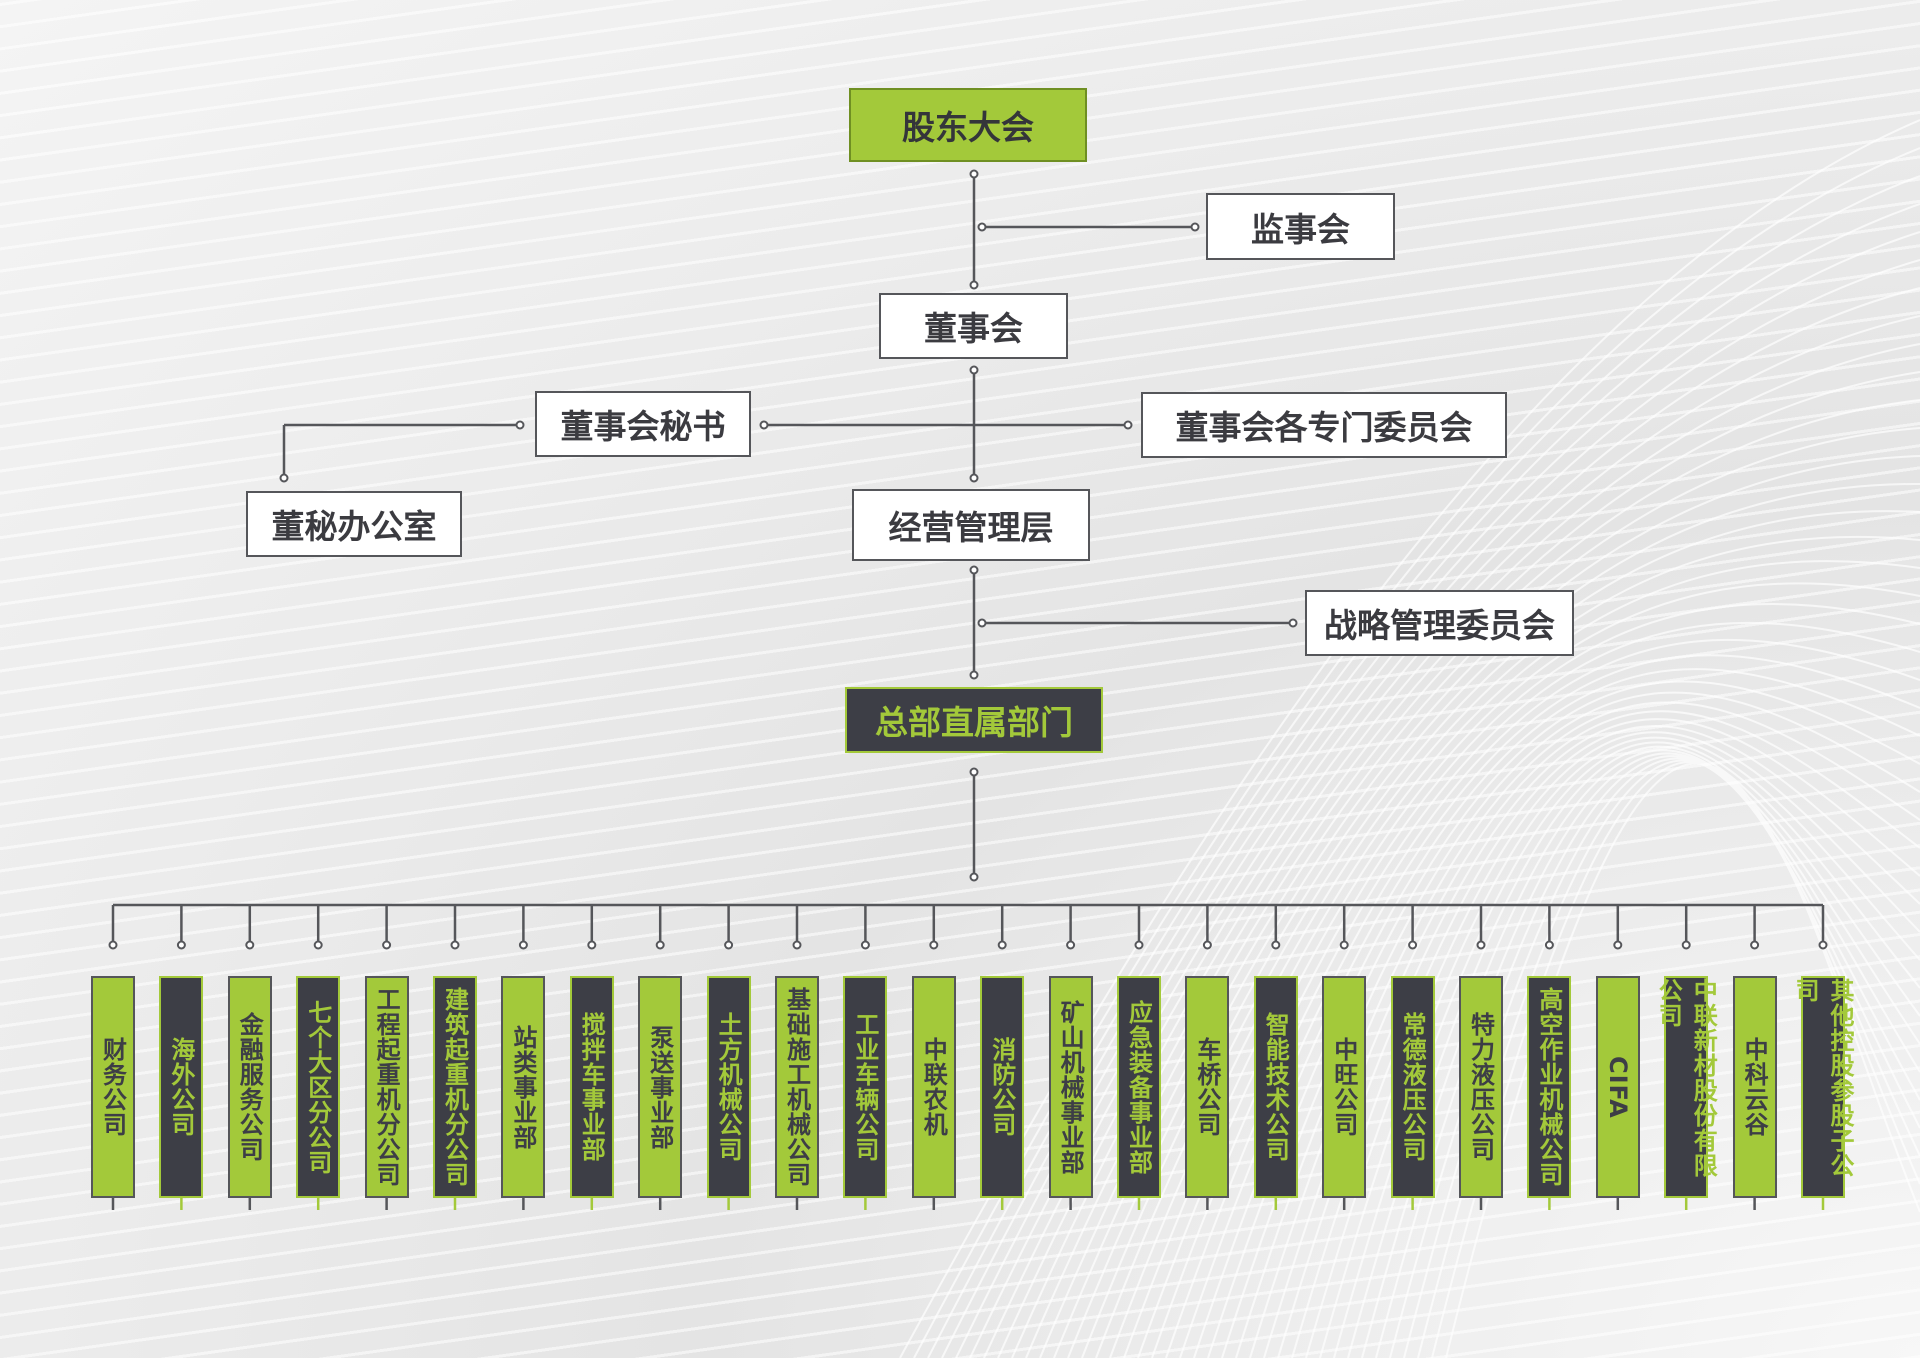 The width and height of the screenshot is (1920, 1358). What do you see at coordinates (865, 1087) in the screenshot?
I see `subsidiary-box: 工业车辆公司` at bounding box center [865, 1087].